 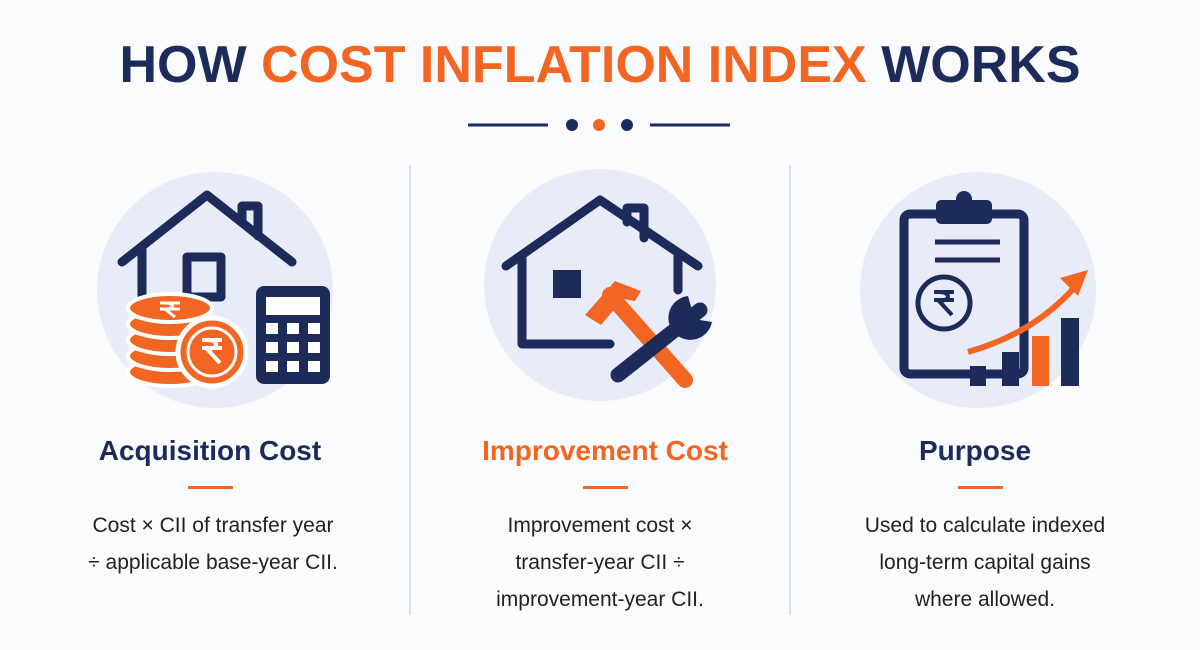 I want to click on acquisition-icon, so click(x=215, y=290).